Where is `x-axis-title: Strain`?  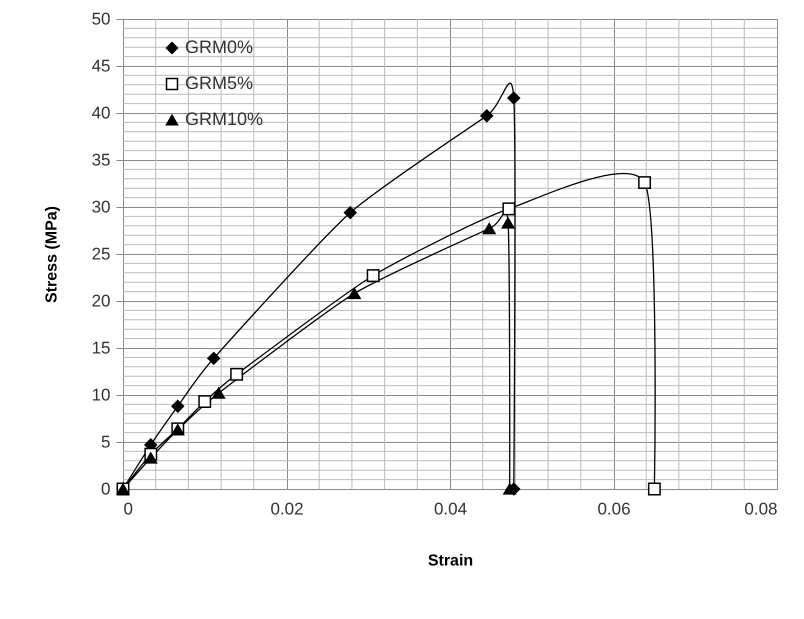
x-axis-title: Strain is located at coordinates (451, 561).